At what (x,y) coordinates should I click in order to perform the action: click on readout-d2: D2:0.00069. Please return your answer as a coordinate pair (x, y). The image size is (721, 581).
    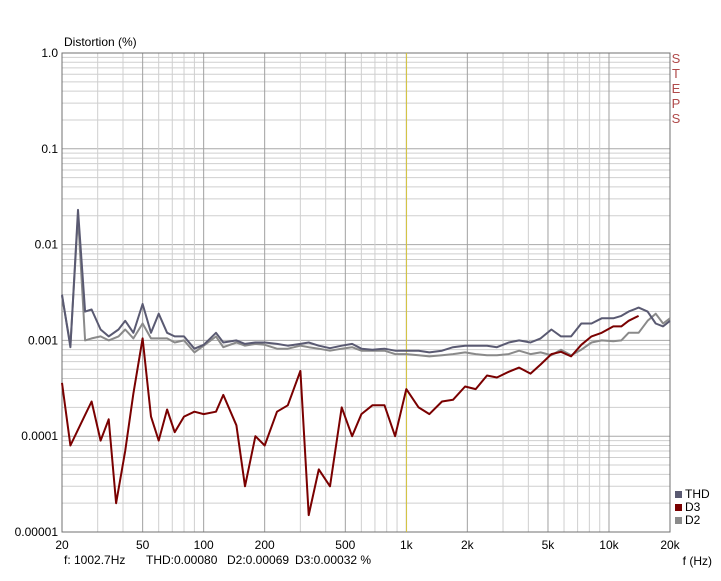
    Looking at the image, I should click on (258, 560).